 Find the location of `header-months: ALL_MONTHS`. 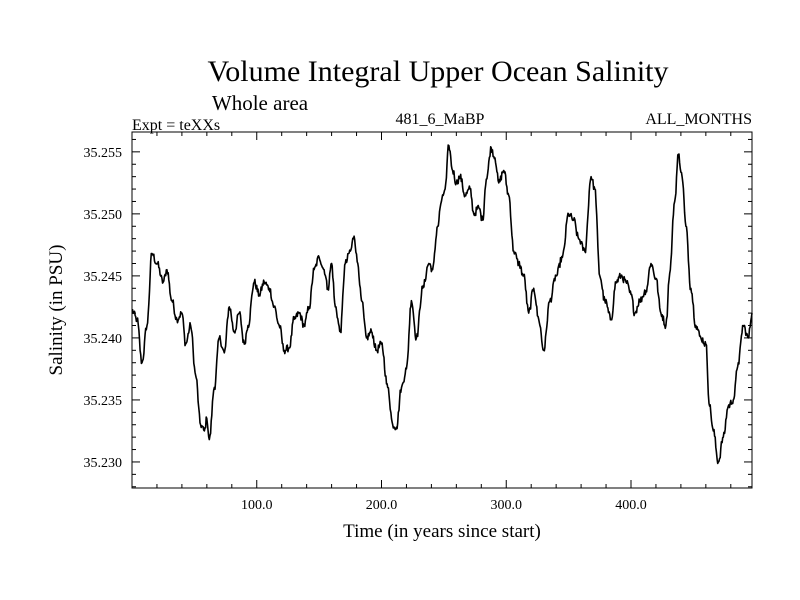

header-months: ALL_MONTHS is located at coordinates (698, 119).